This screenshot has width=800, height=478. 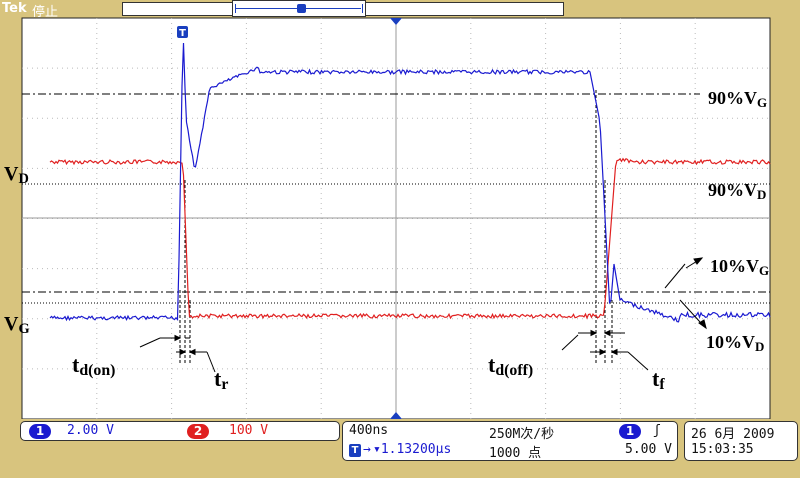 I want to click on ch1-scale: 2.00 V, so click(x=90, y=430).